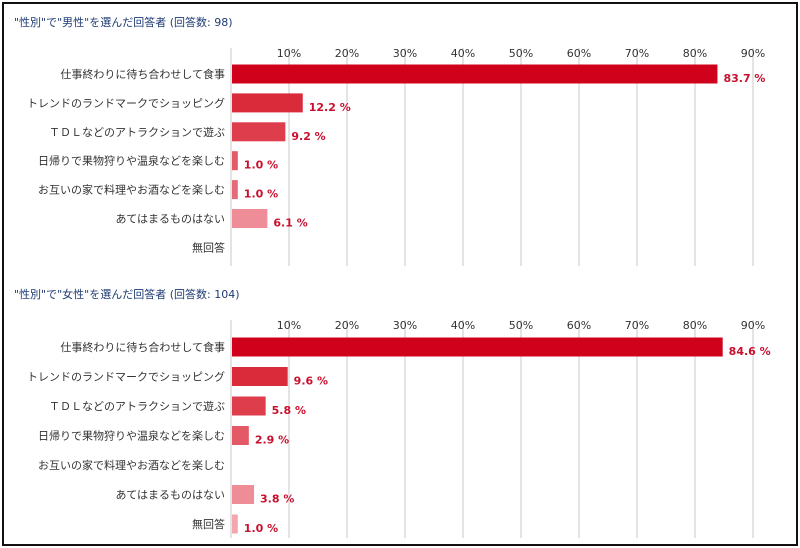 The width and height of the screenshot is (800, 548). What do you see at coordinates (290, 223) in the screenshot?
I see `value-label: 6.1 %` at bounding box center [290, 223].